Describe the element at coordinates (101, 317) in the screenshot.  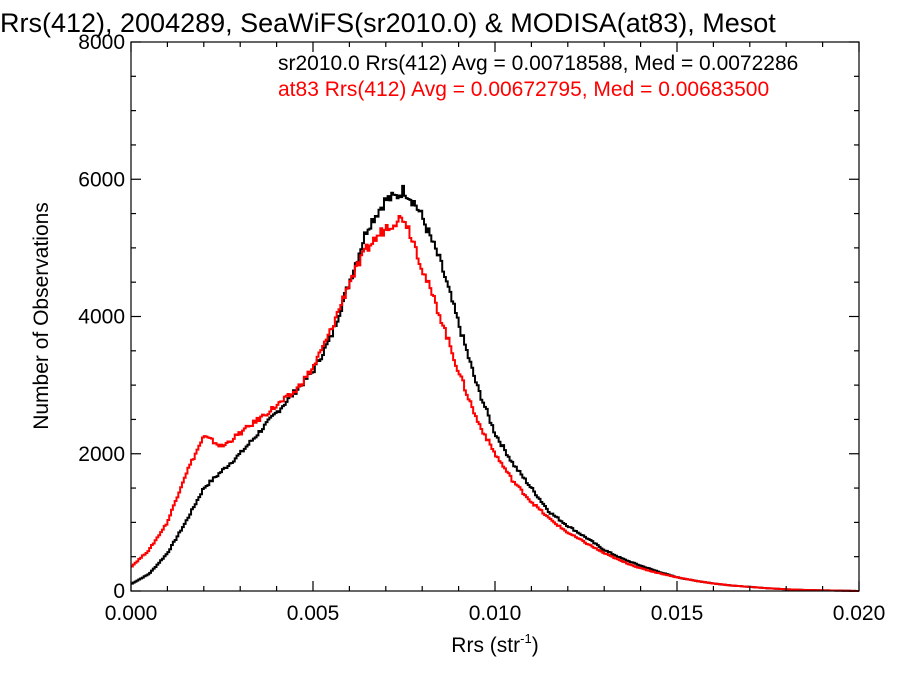
I see `y-tick-label: 4000` at that location.